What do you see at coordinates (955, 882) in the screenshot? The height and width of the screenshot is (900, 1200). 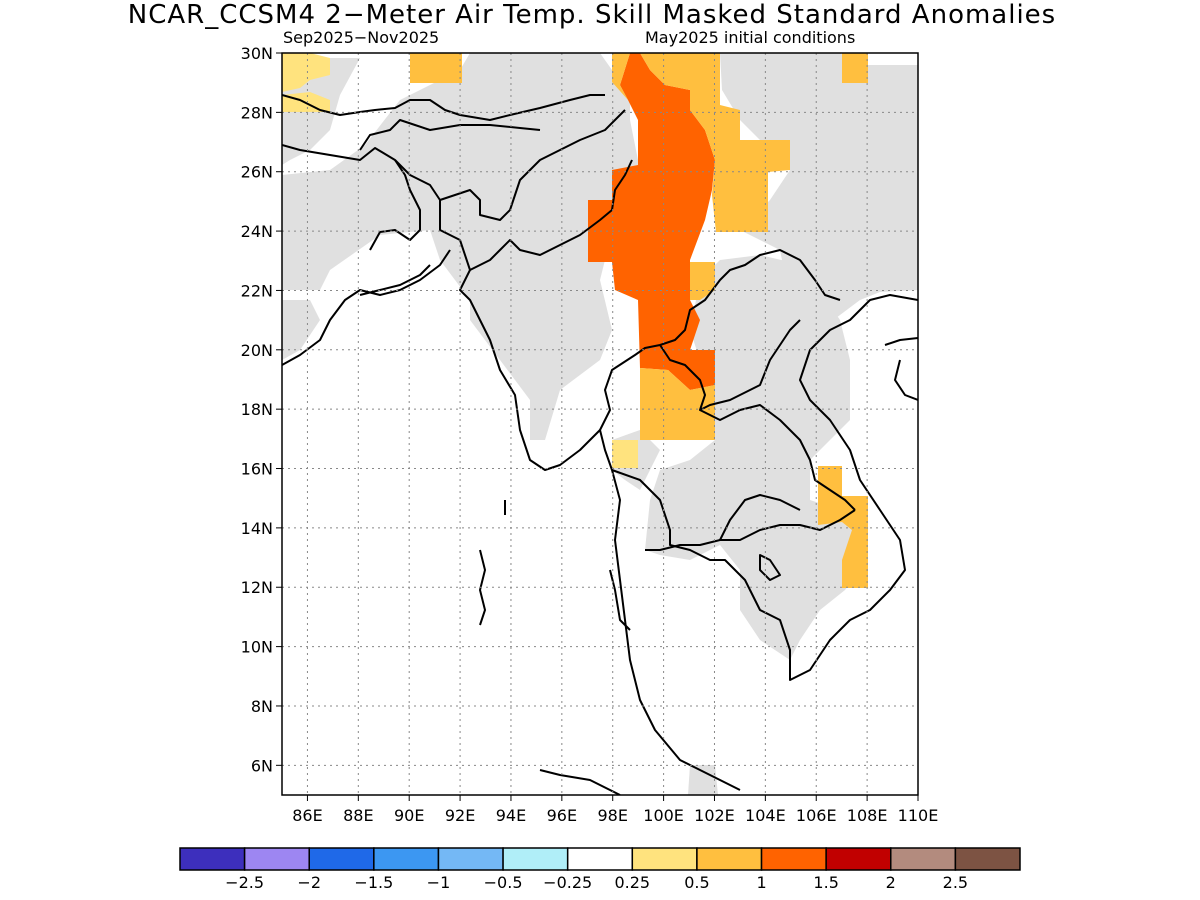 I see `colorbar-label: 2.5` at bounding box center [955, 882].